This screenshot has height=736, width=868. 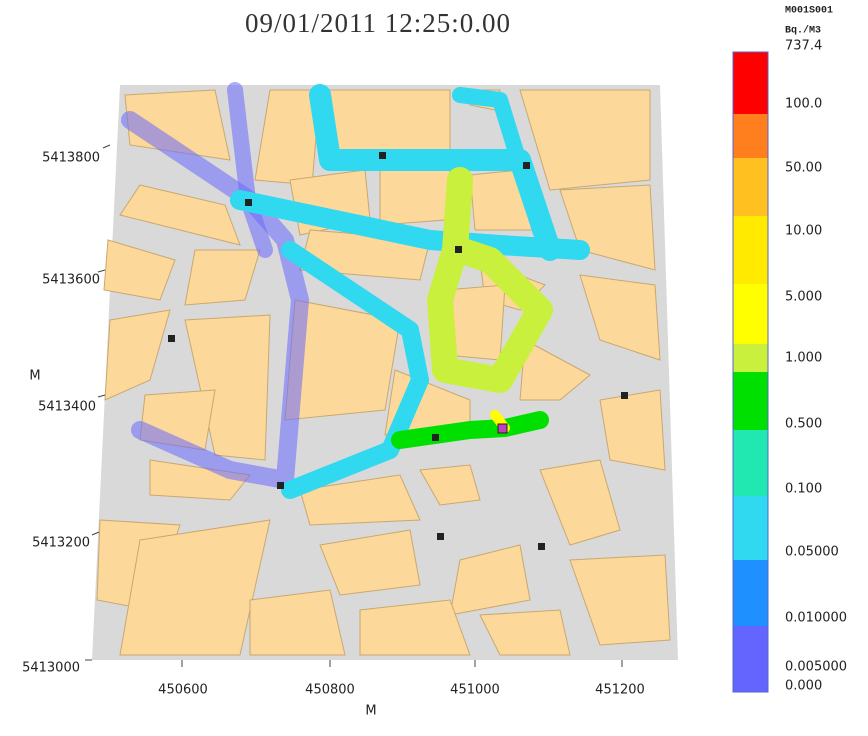 I want to click on x-axis: 450600 450800 451000 451200 M, so click(x=401, y=701).